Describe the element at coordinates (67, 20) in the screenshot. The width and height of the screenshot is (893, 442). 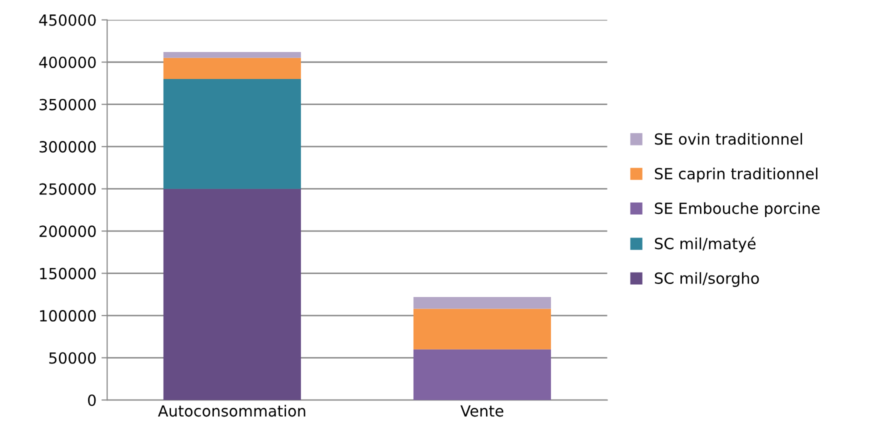
I see `y-tick-label: 450000` at that location.